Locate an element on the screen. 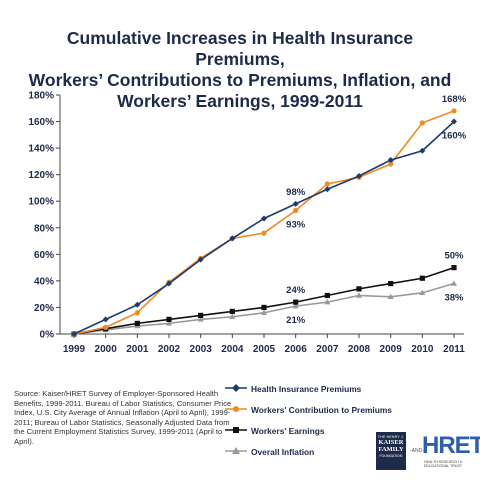 The width and height of the screenshot is (480, 480). legend-label: Workers' Earnings is located at coordinates (288, 431).